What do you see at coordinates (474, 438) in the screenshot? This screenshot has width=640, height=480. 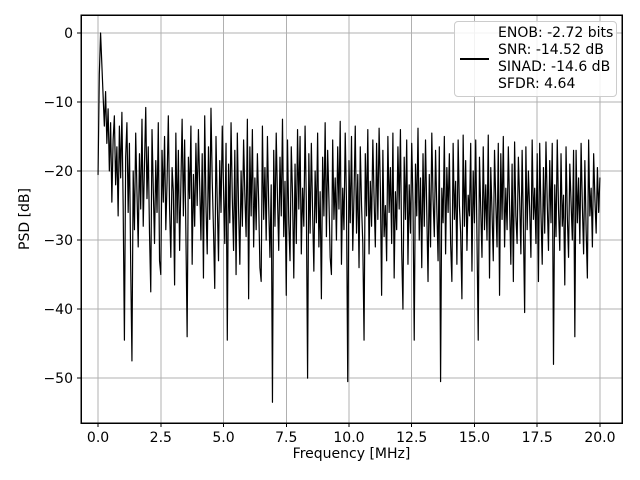 I see `x-tick-label: 15.0` at bounding box center [474, 438].